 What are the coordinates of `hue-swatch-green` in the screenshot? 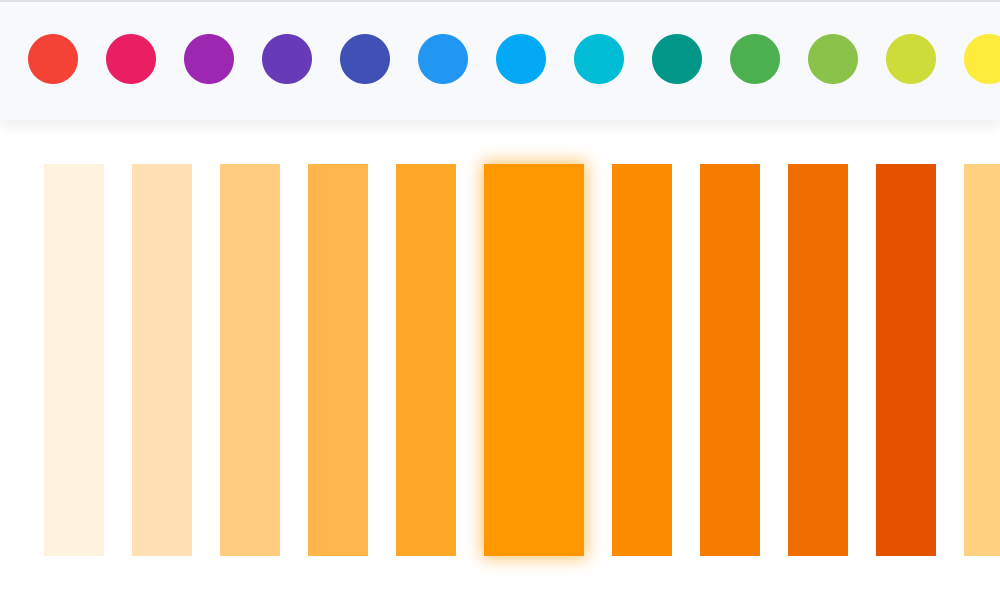 It's located at (755, 59).